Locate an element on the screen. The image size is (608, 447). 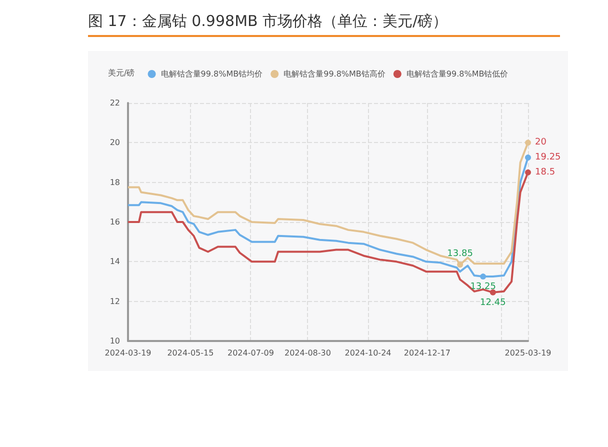
y-axis-title: 美元/磅 is located at coordinates (121, 73).